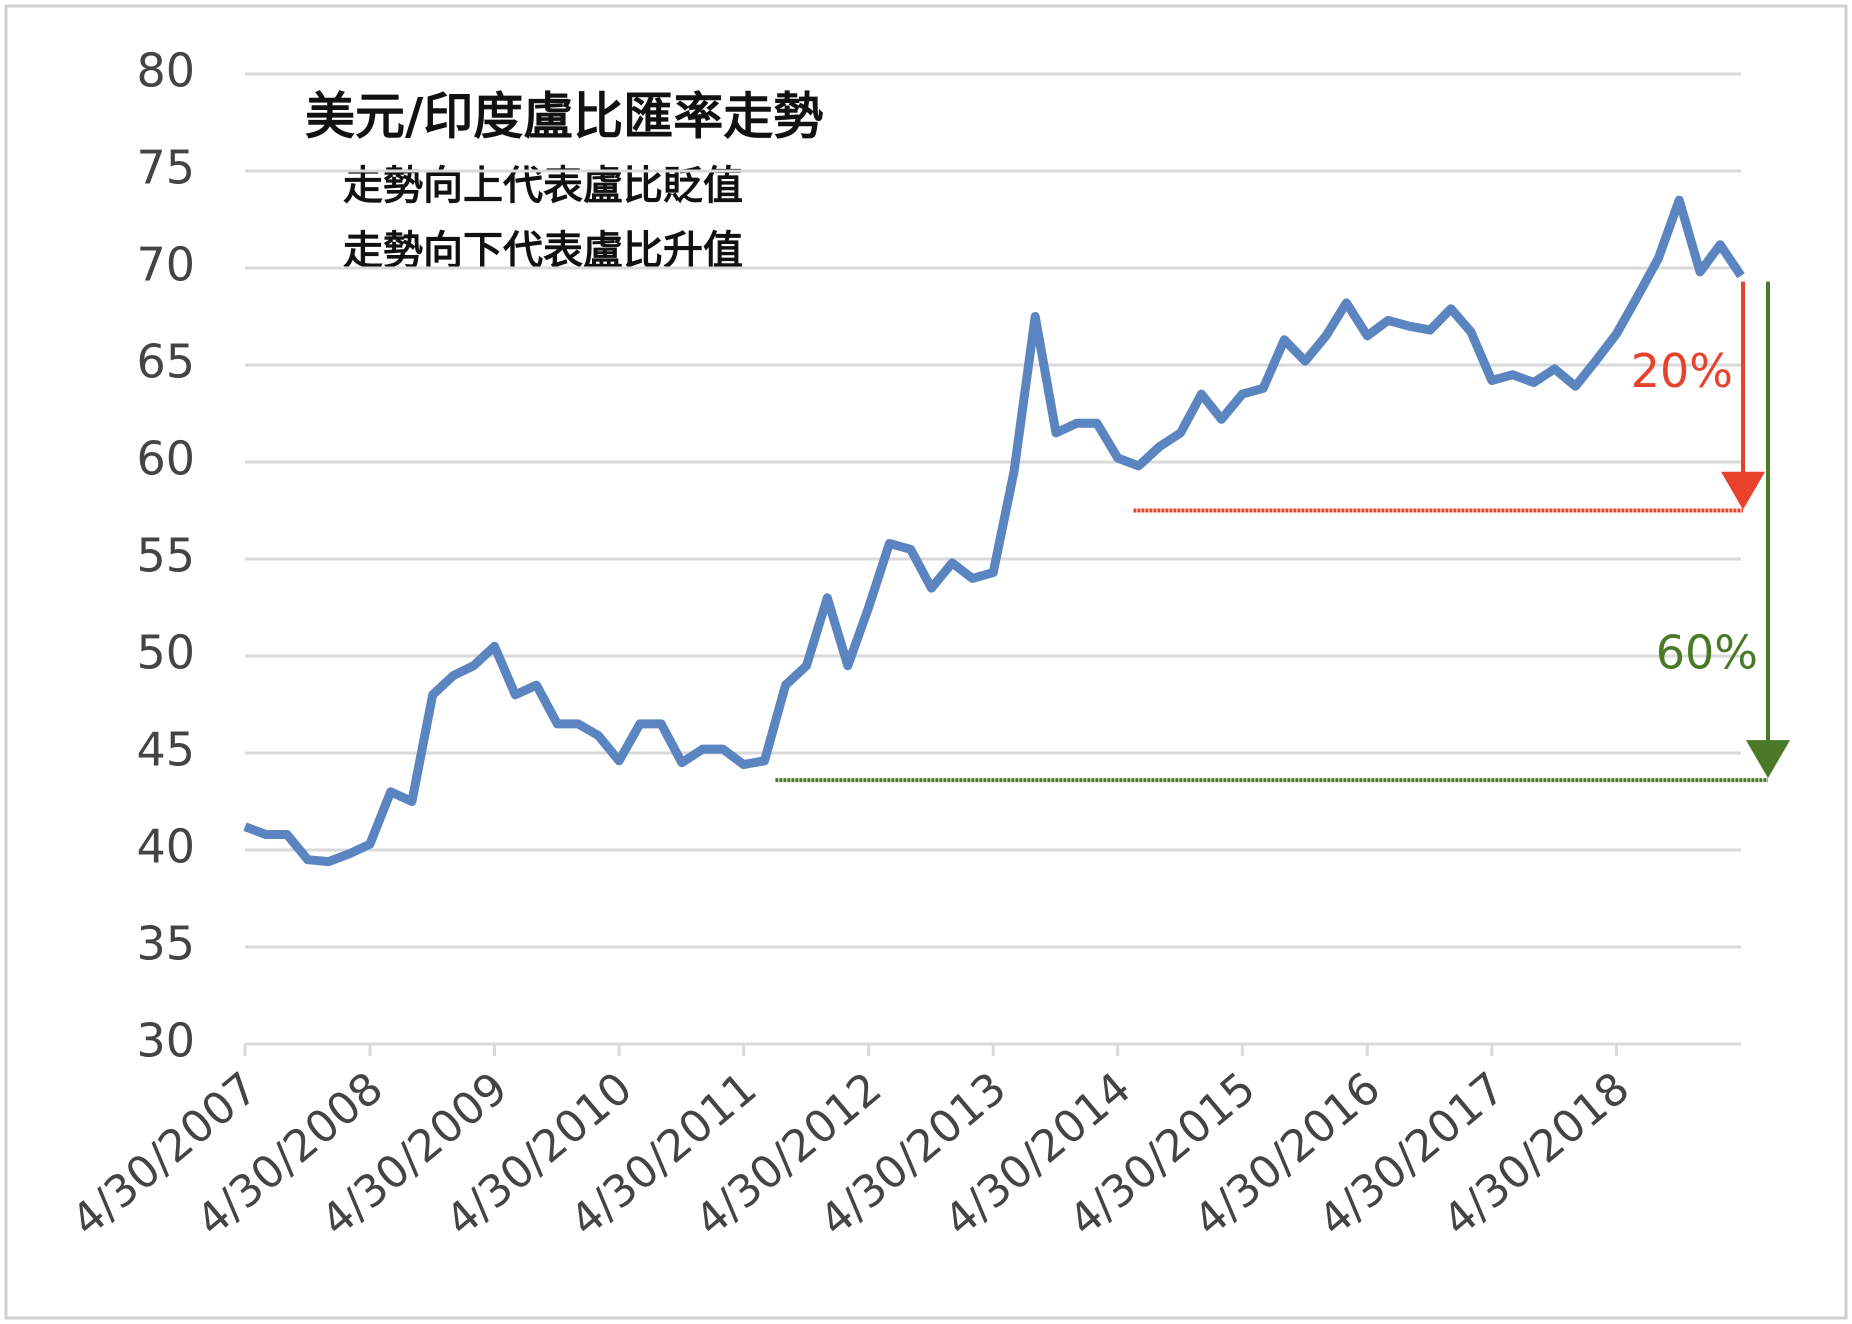 The height and width of the screenshot is (1324, 1852). What do you see at coordinates (165, 556) in the screenshot?
I see `y-tick-label: 55` at bounding box center [165, 556].